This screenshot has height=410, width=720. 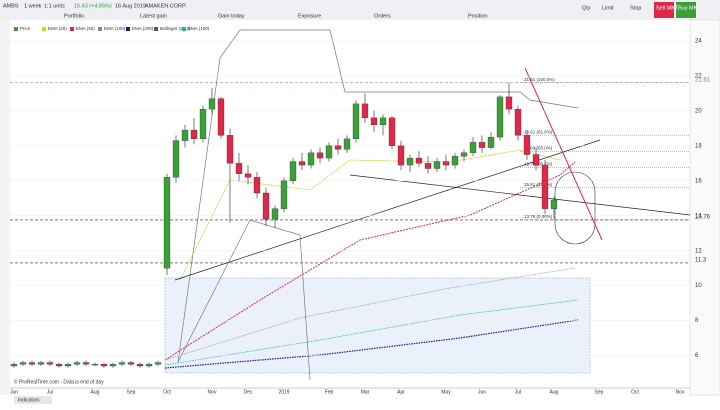 I want to click on y-tick-label: 24, so click(x=698, y=42).